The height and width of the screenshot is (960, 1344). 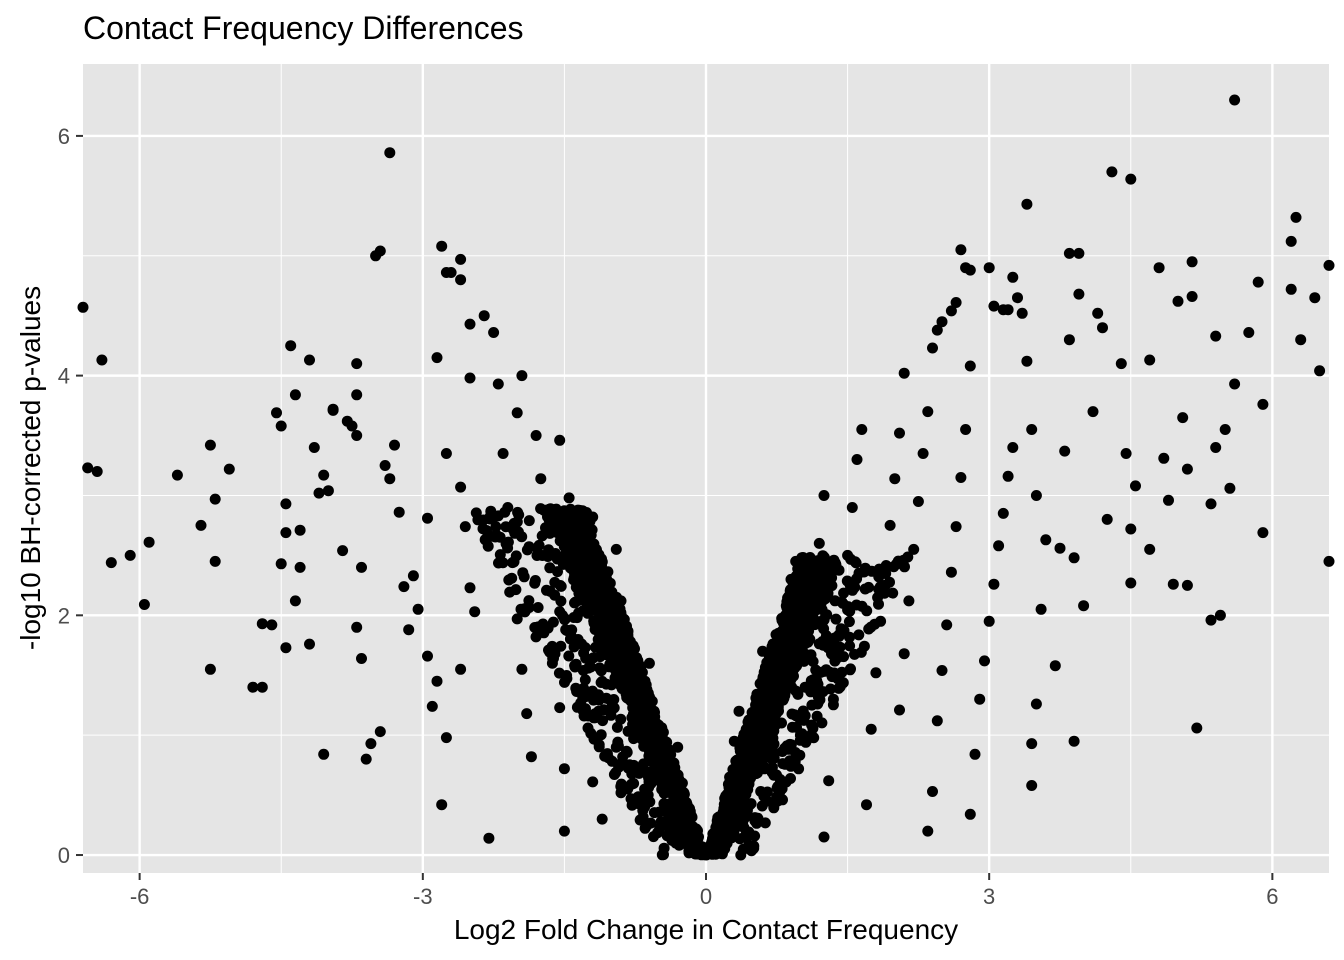 I want to click on chart-title: Contact Frequency Differences, so click(x=303, y=28).